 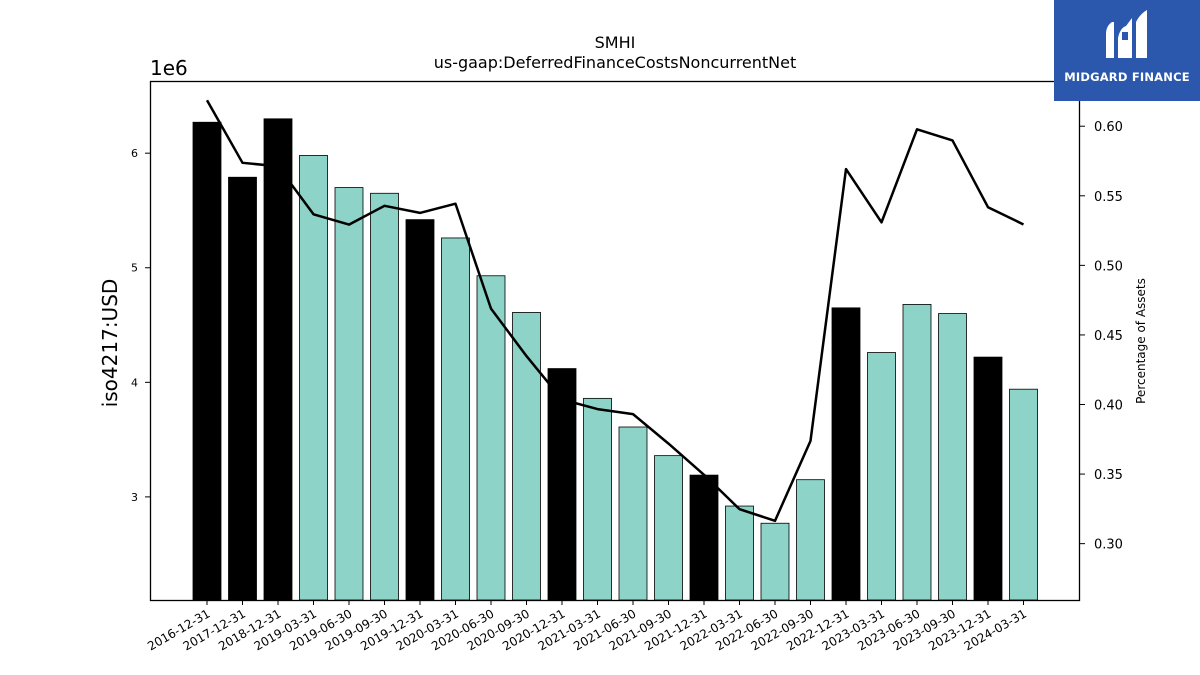 What do you see at coordinates (1108, 197) in the screenshot?
I see `ytick-right-label: 0.55` at bounding box center [1108, 197].